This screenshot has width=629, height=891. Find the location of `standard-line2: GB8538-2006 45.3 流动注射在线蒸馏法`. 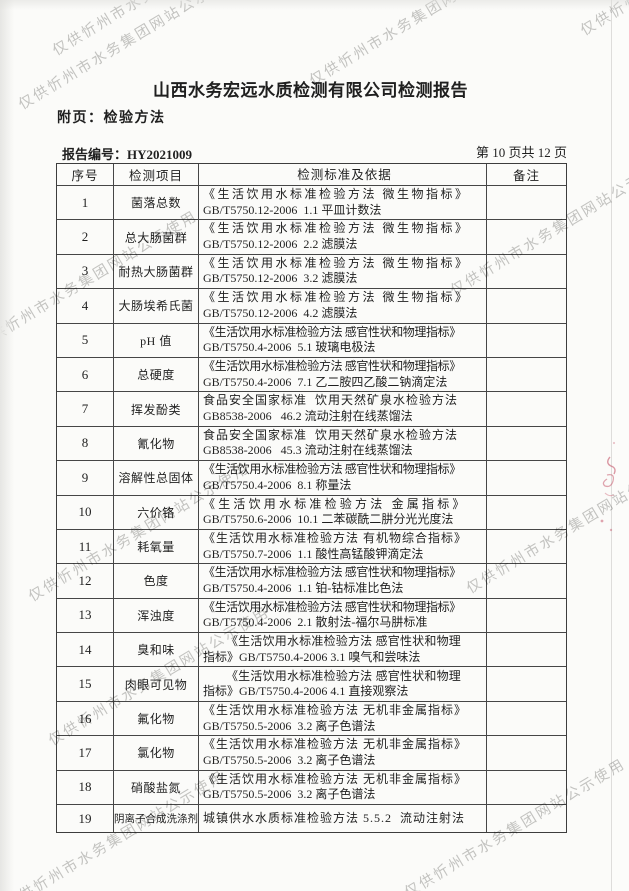

standard-line2: GB8538-2006 45.3 流动注射在线蒸馏法 is located at coordinates (308, 450).